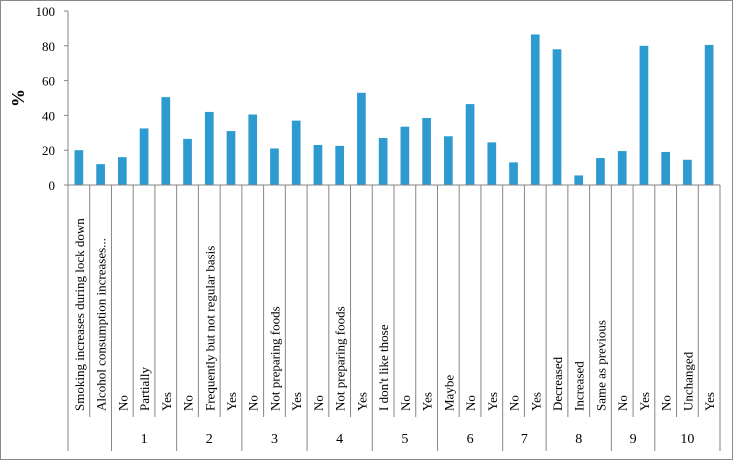  Describe the element at coordinates (600, 365) in the screenshot. I see `category-label: Same as previous` at that location.